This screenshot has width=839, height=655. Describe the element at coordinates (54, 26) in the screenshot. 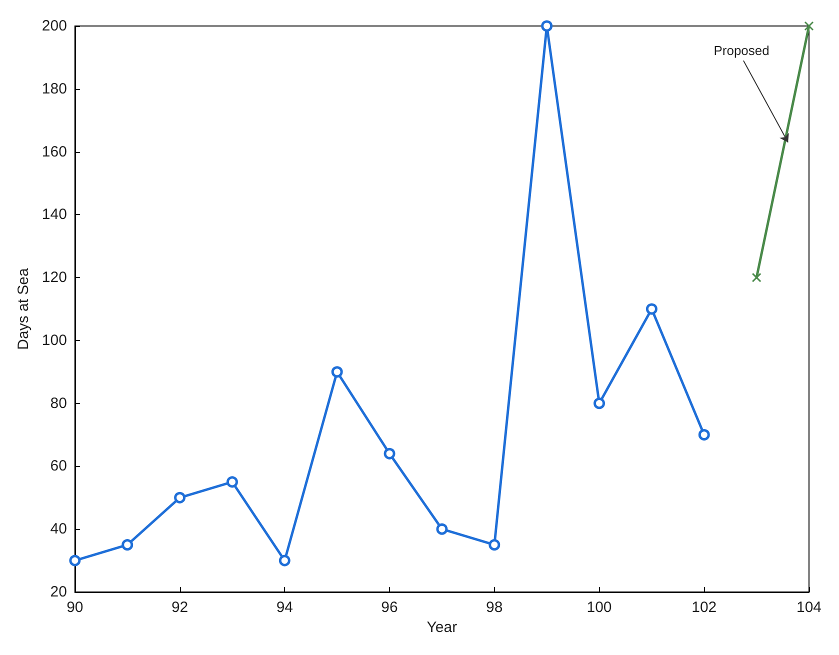

I see `y-tick-label: 200` at that location.